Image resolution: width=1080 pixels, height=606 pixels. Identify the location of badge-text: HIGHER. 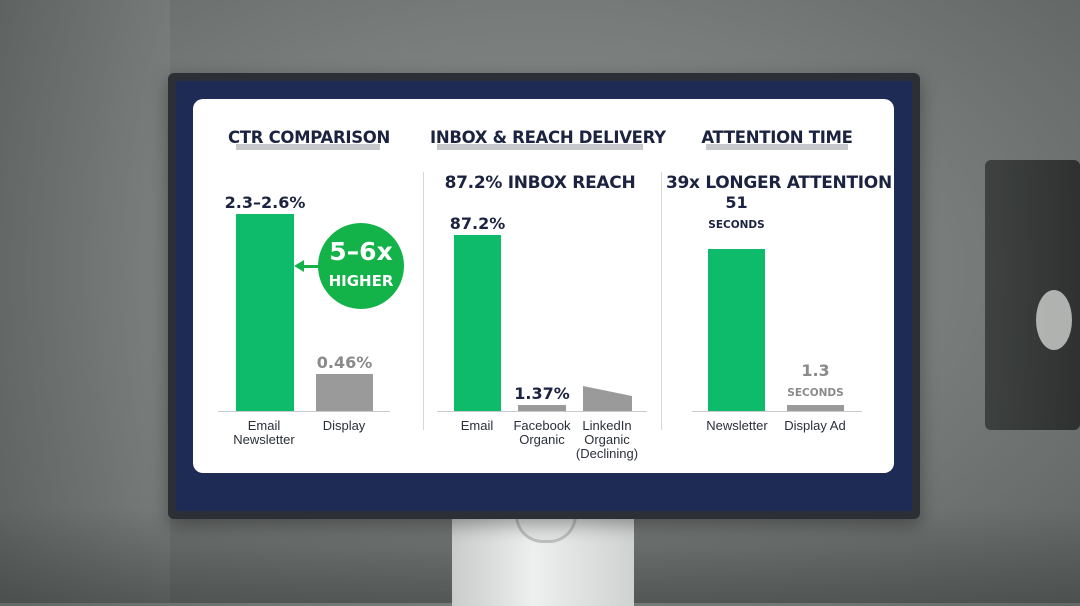
(361, 281).